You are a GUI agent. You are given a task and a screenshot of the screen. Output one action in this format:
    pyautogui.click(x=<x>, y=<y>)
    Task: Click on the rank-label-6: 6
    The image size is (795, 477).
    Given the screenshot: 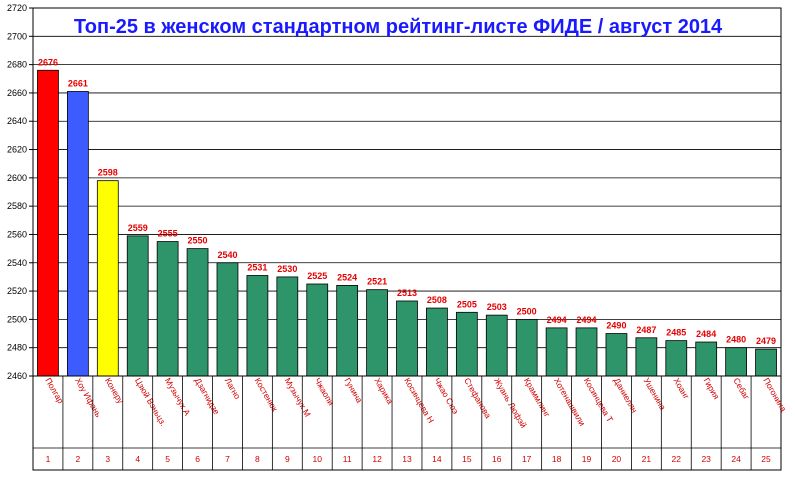 What is the action you would take?
    pyautogui.click(x=197, y=459)
    